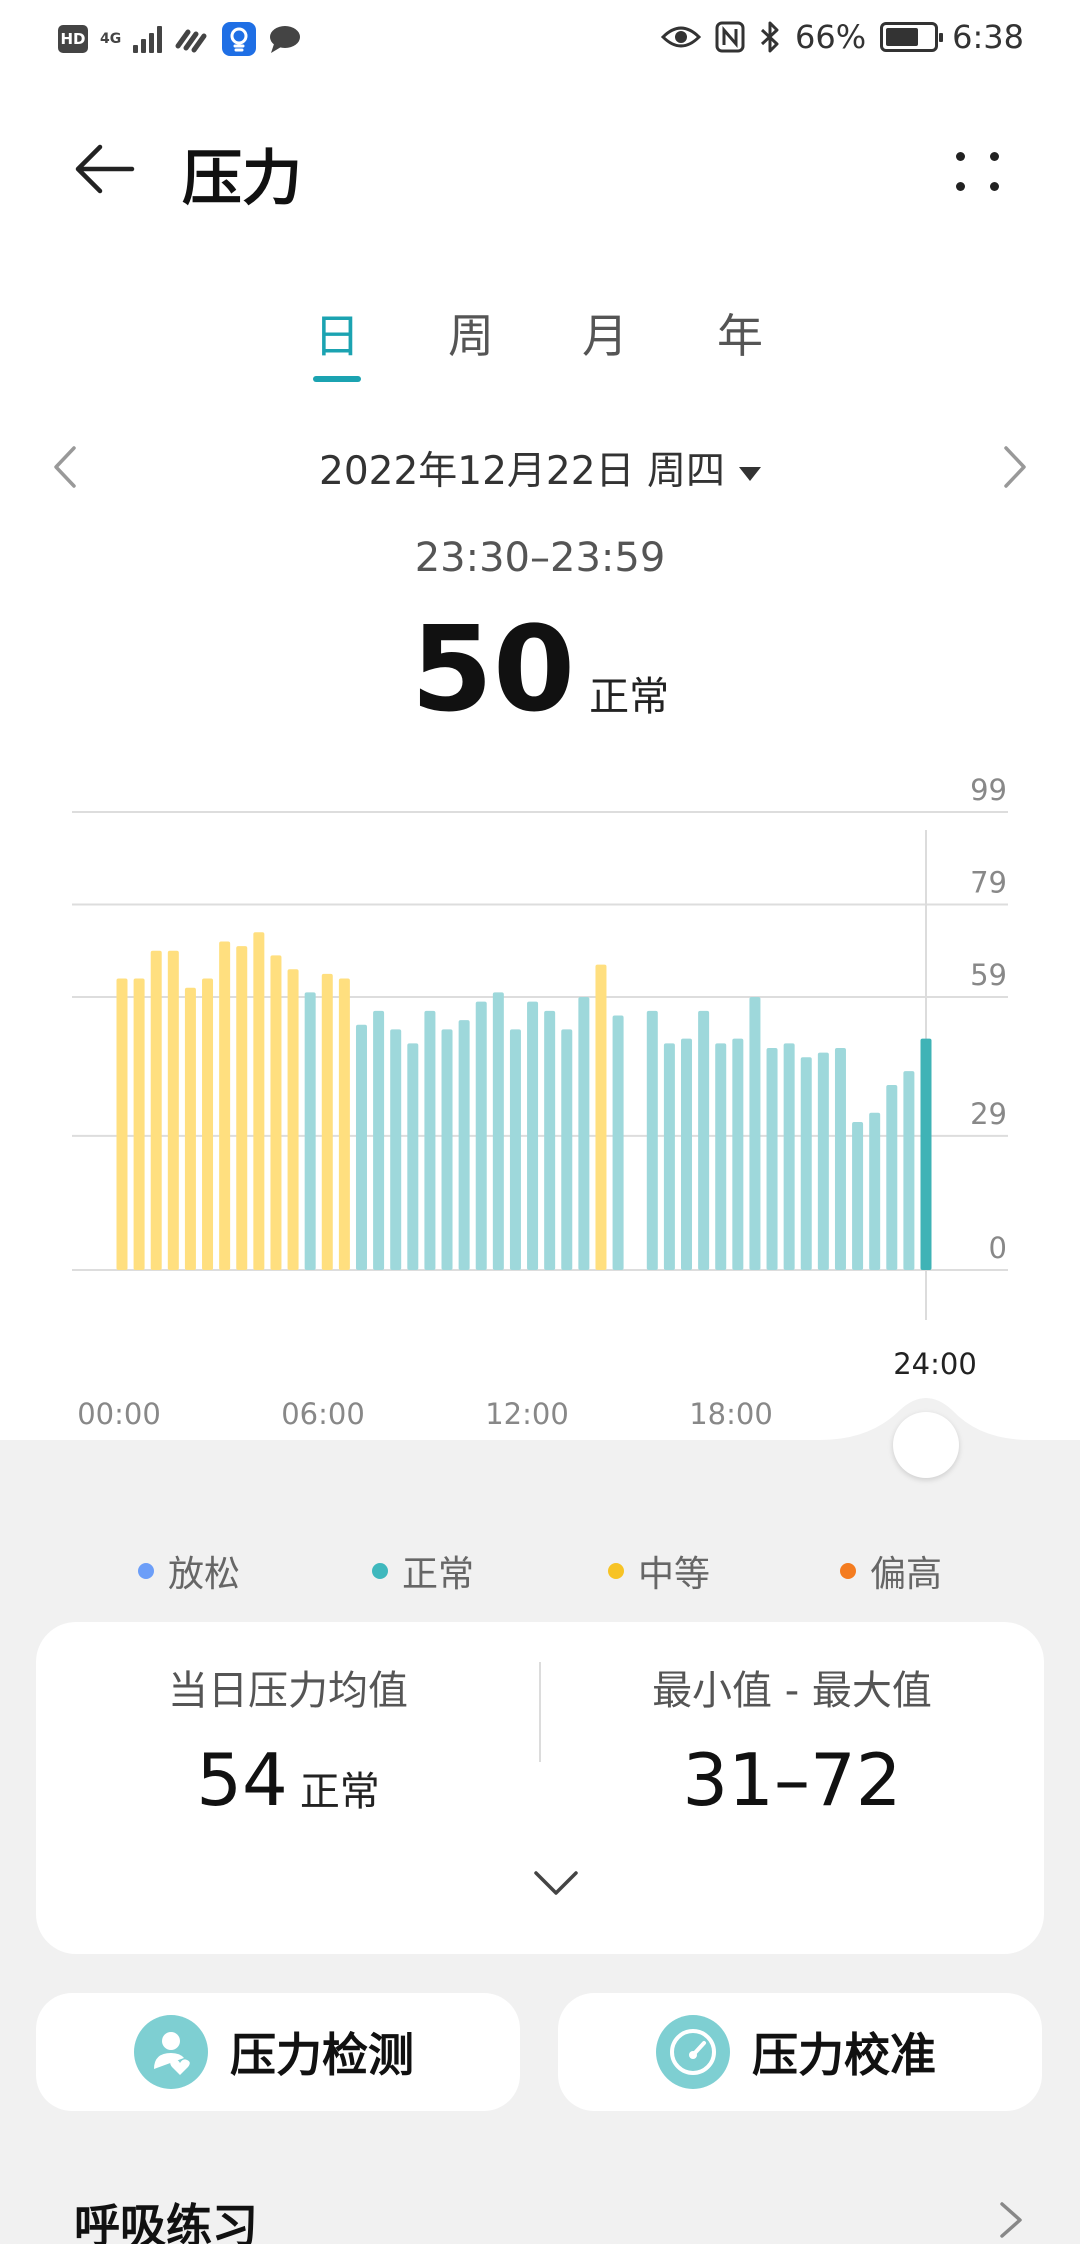 The height and width of the screenshot is (2244, 1080). Describe the element at coordinates (988, 883) in the screenshot. I see `y-tick-label: 79` at that location.